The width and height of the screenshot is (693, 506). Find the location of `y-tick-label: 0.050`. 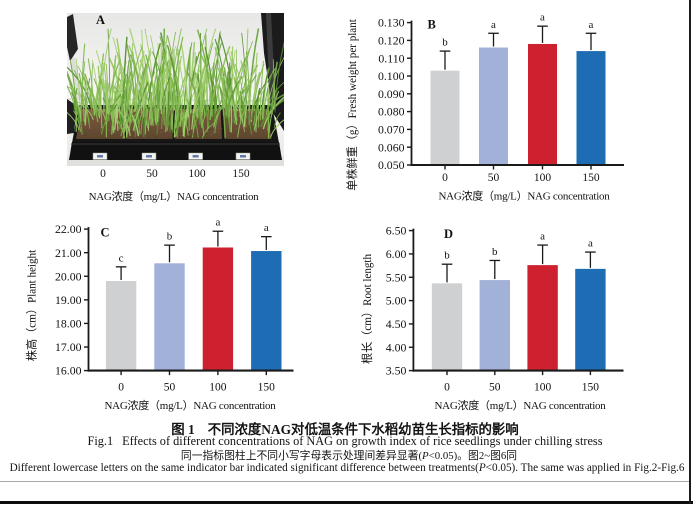

y-tick-label: 0.050 is located at coordinates (391, 165).